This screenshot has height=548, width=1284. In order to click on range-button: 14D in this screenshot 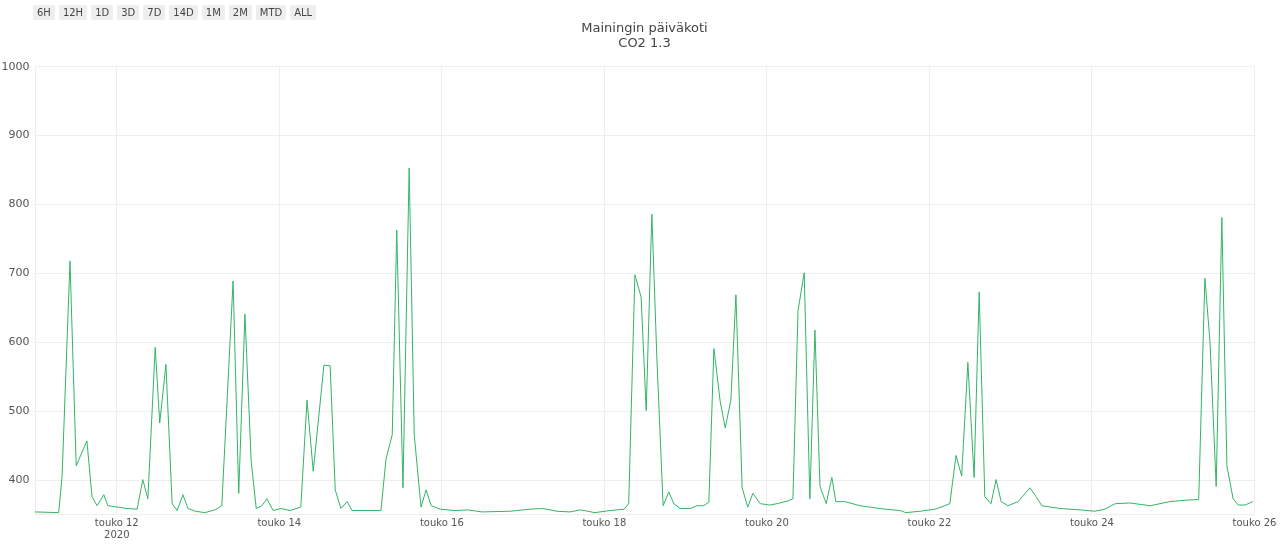, I will do `click(183, 12)`.